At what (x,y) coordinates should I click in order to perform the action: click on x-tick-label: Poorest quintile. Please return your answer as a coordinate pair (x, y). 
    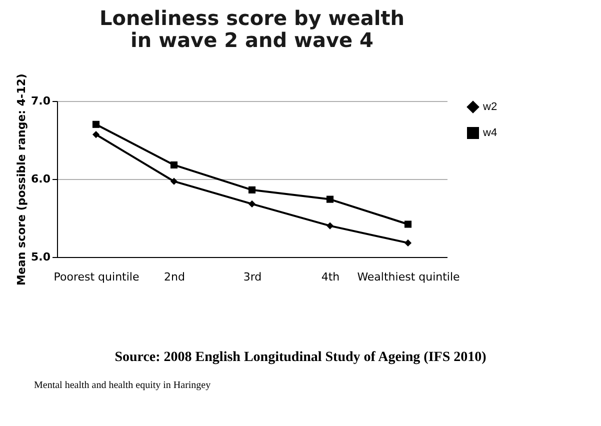
    Looking at the image, I should click on (97, 277).